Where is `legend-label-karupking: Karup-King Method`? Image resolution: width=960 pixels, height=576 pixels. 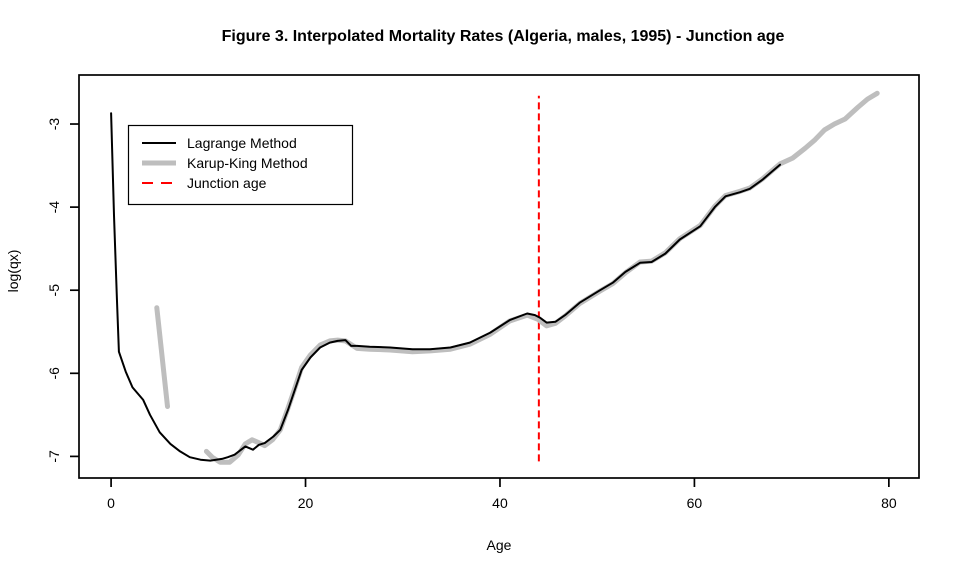 legend-label-karupking: Karup-King Method is located at coordinates (247, 163).